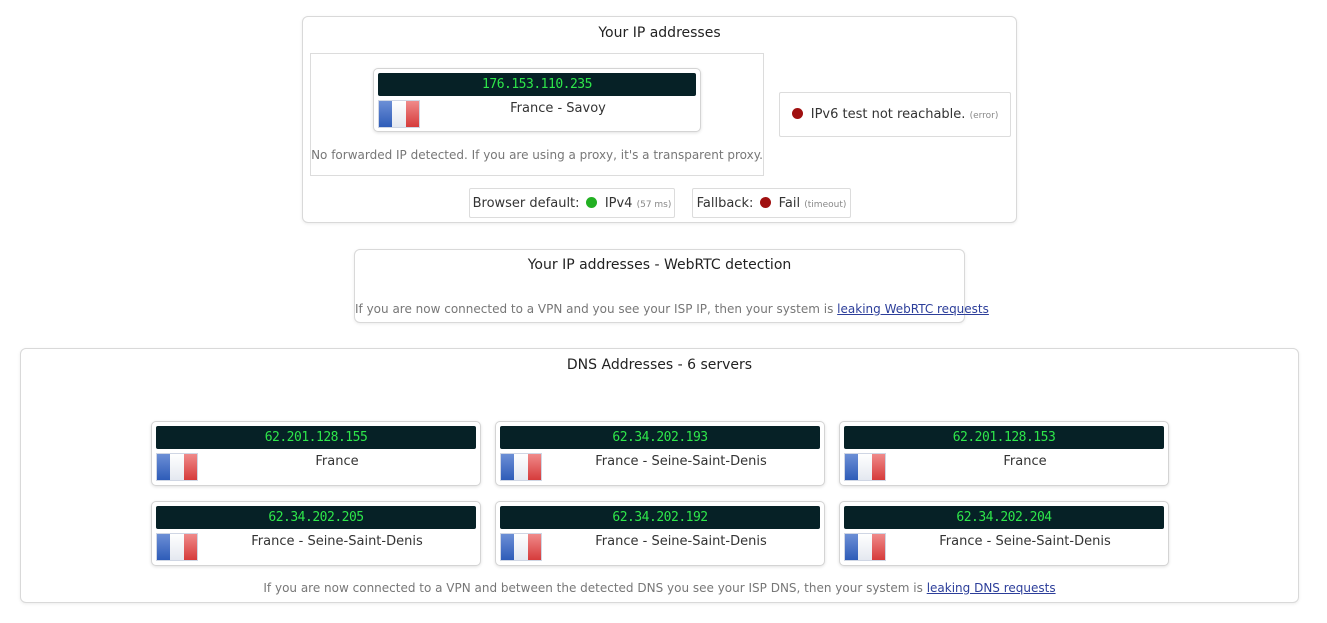 The width and height of the screenshot is (1327, 623). Describe the element at coordinates (537, 84) in the screenshot. I see `ipv4-address: 176.153.110.235` at that location.